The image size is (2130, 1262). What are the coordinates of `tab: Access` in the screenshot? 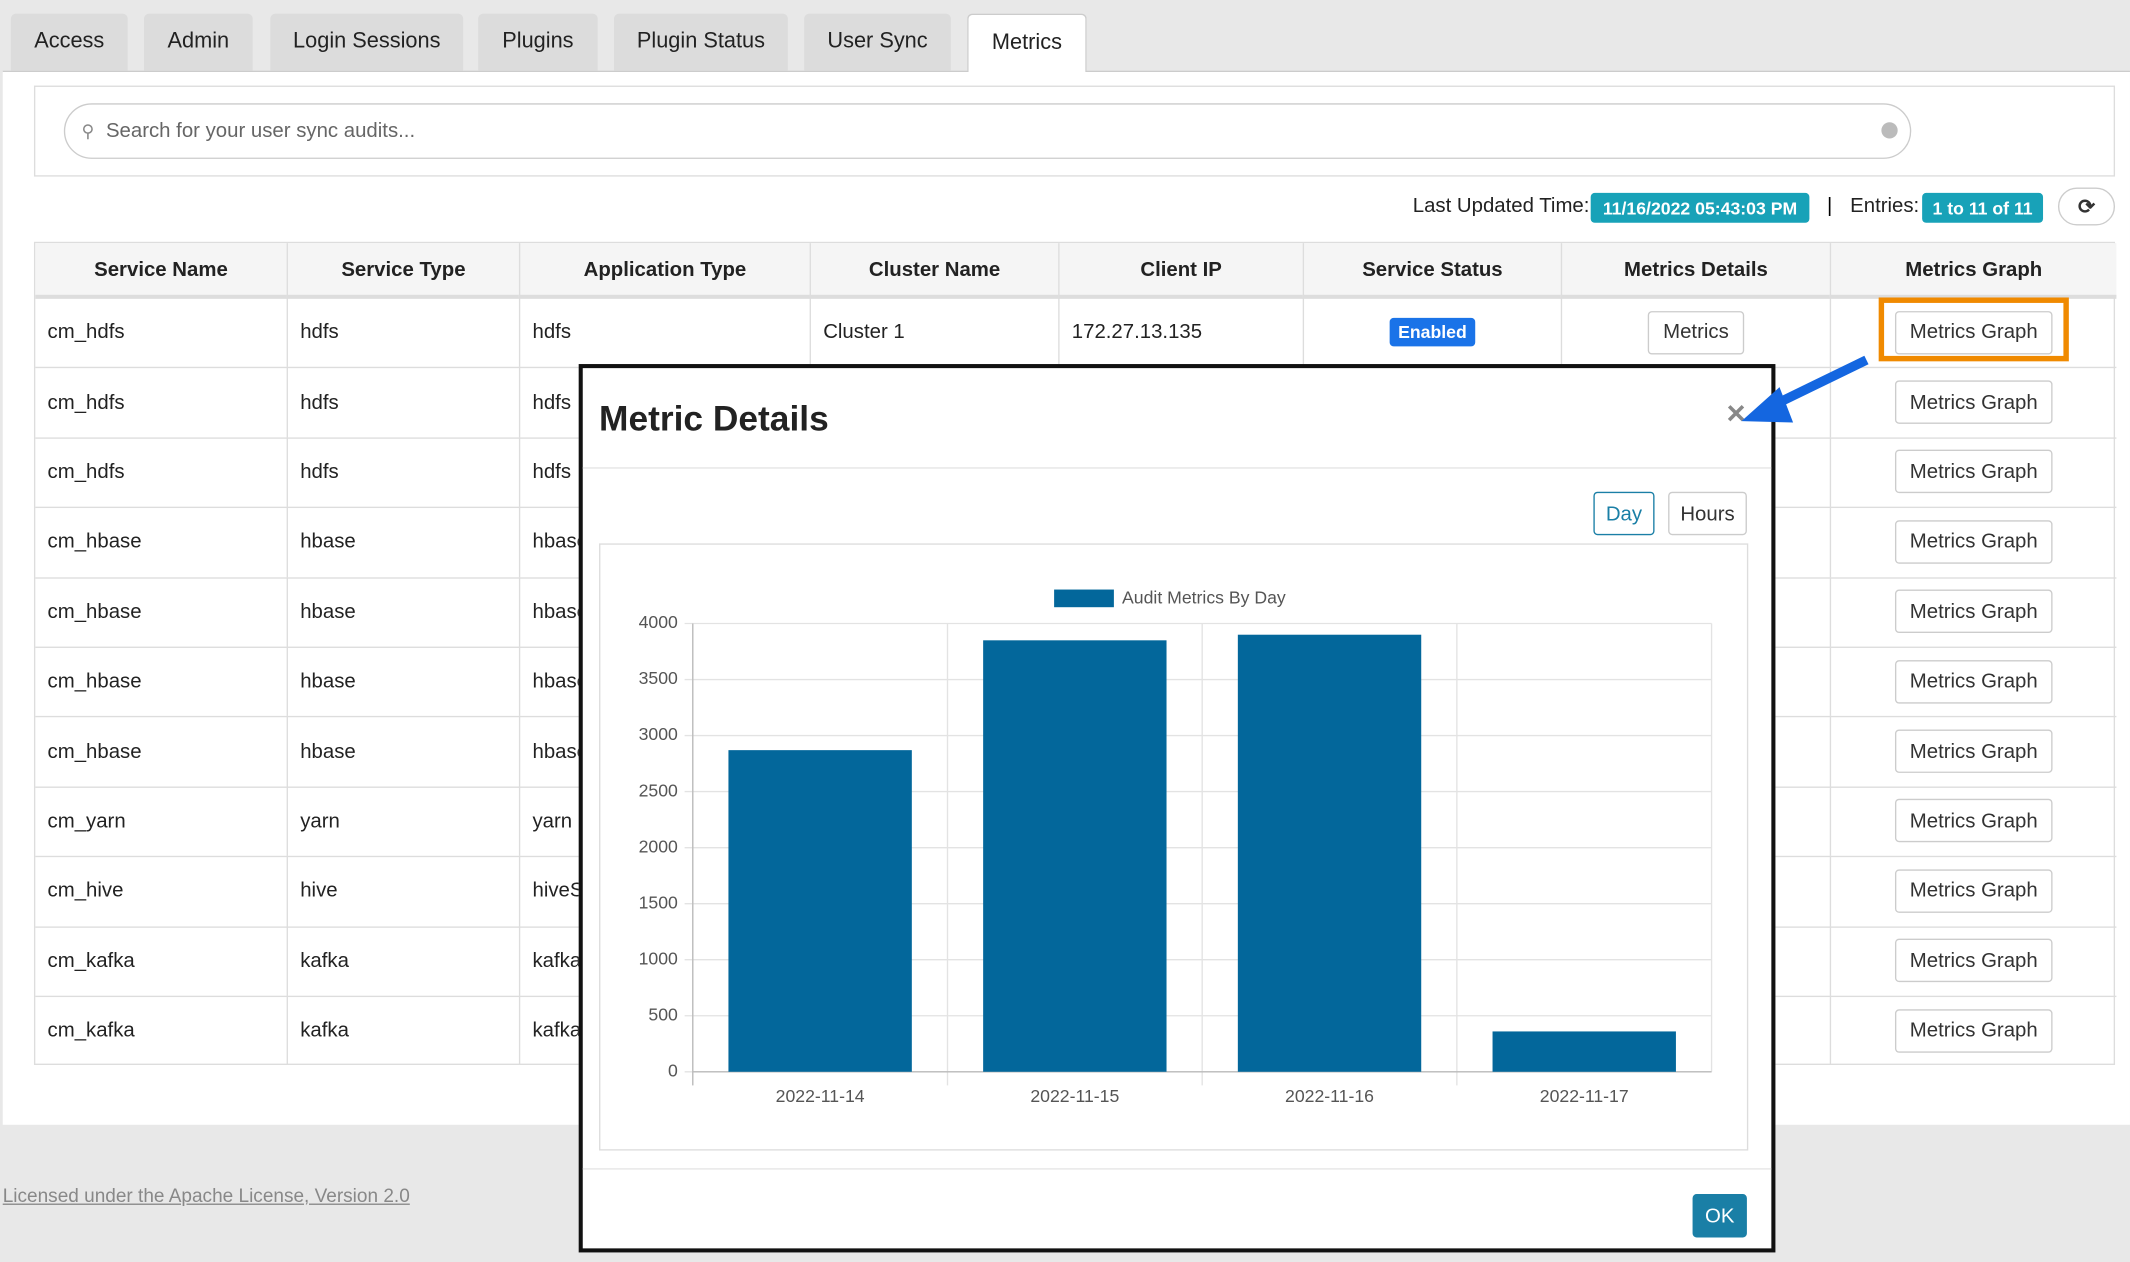 It's located at (69, 42).